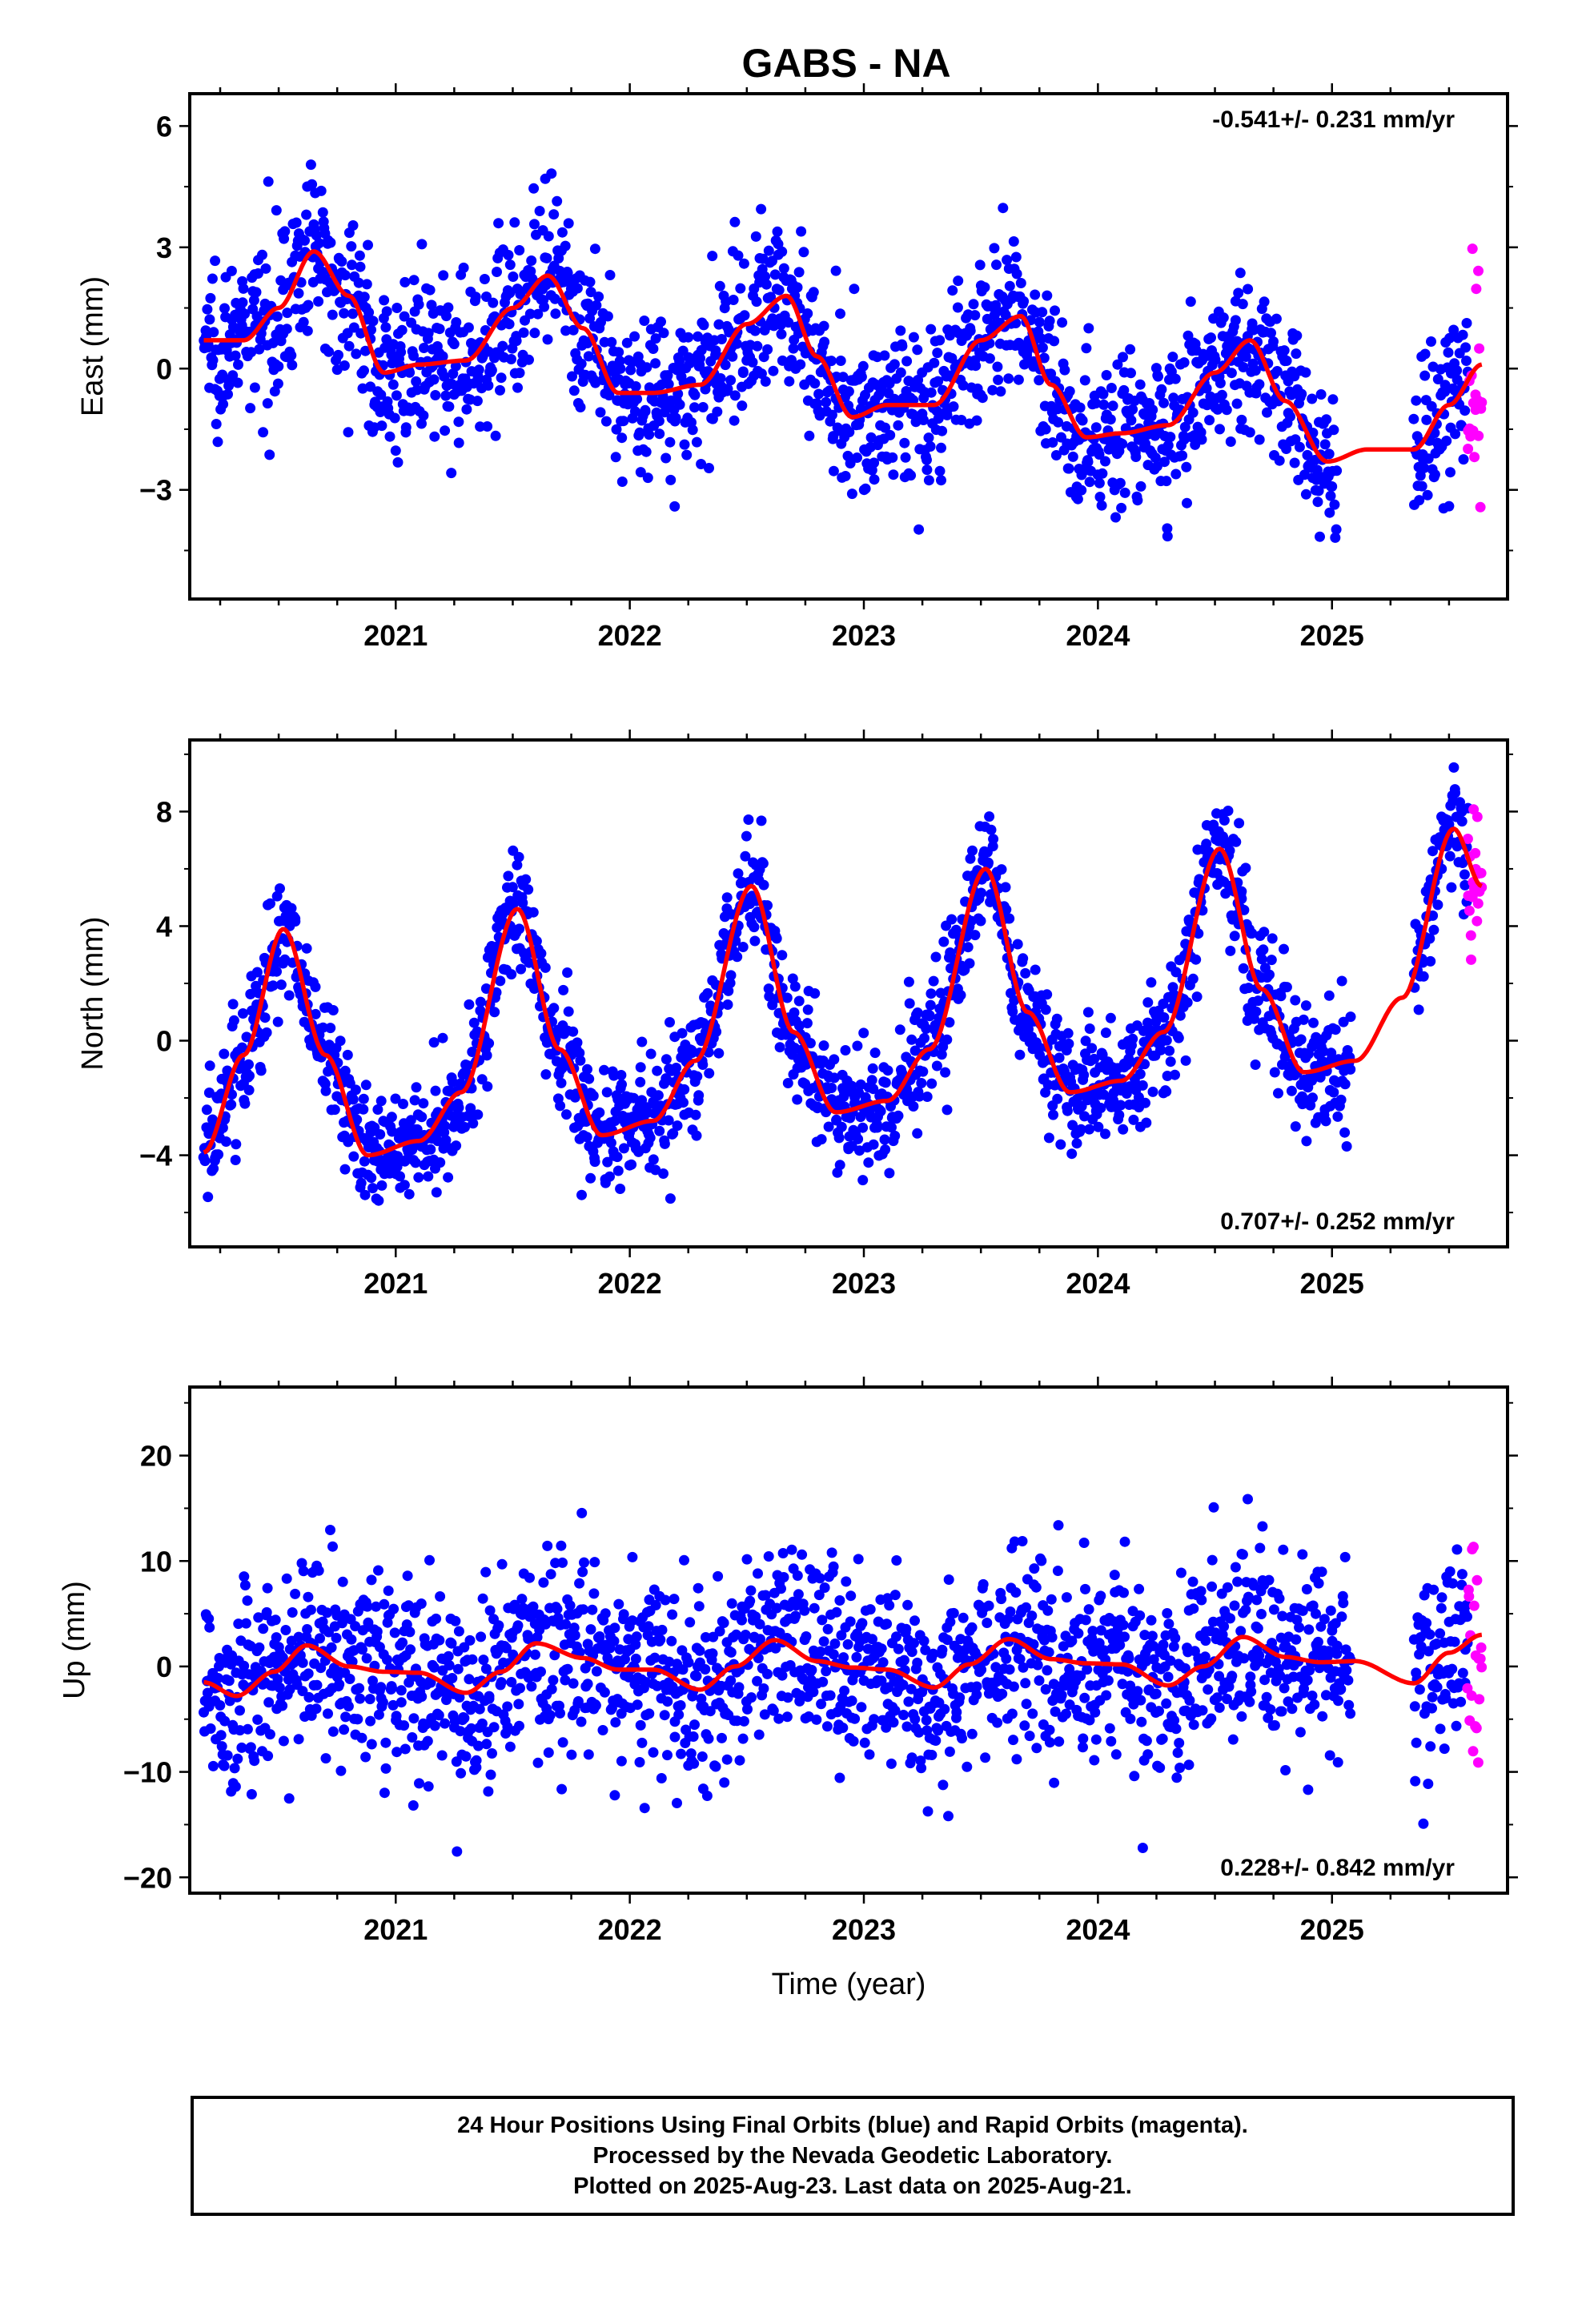  I want to click on data-points, so click(844, 1675).